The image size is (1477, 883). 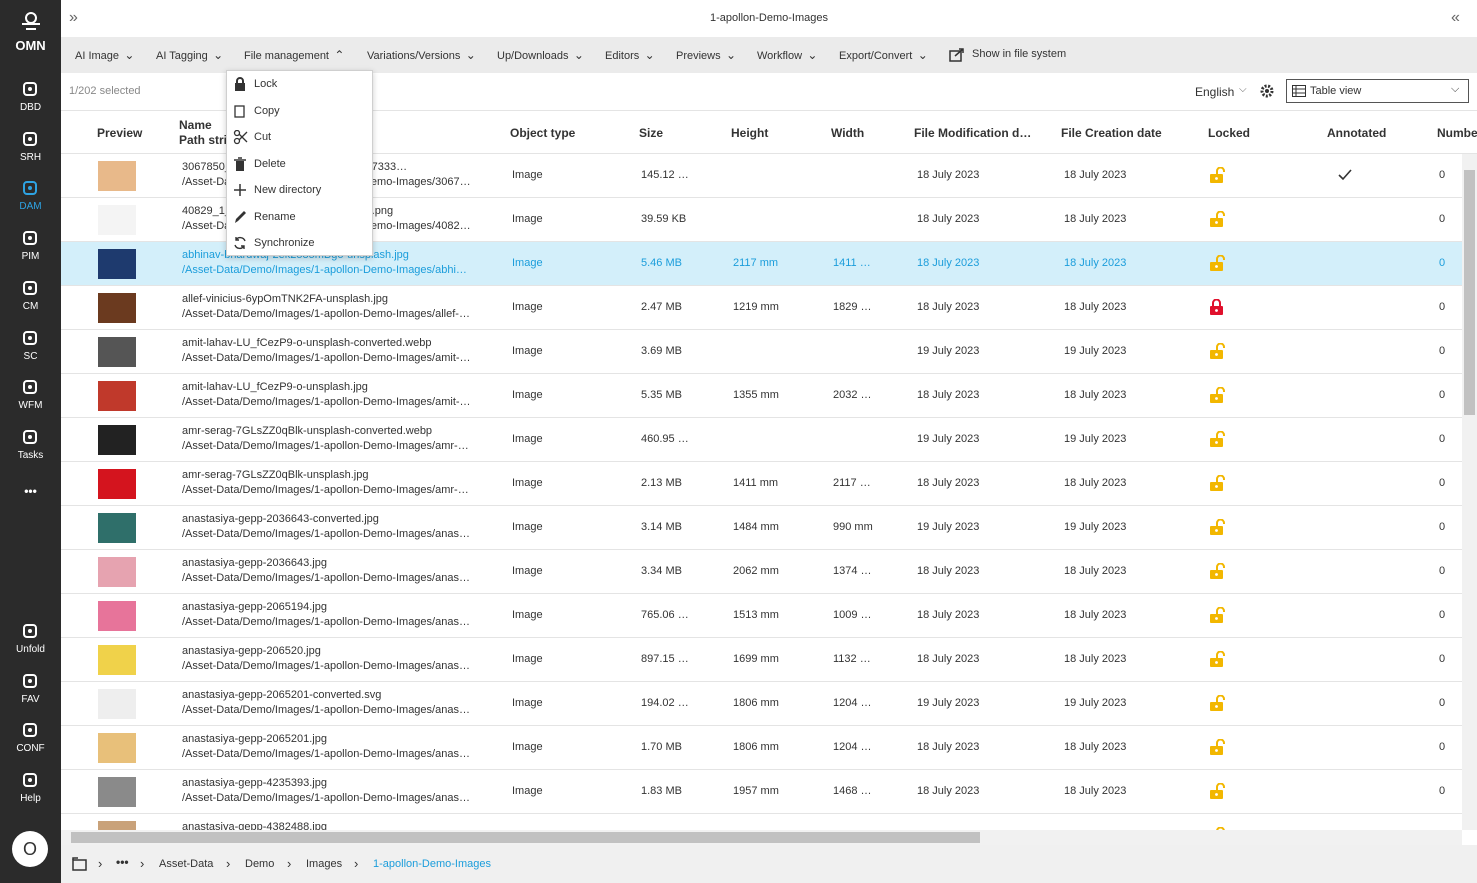 I want to click on menu-item: Workflow ⌄, so click(x=787, y=55).